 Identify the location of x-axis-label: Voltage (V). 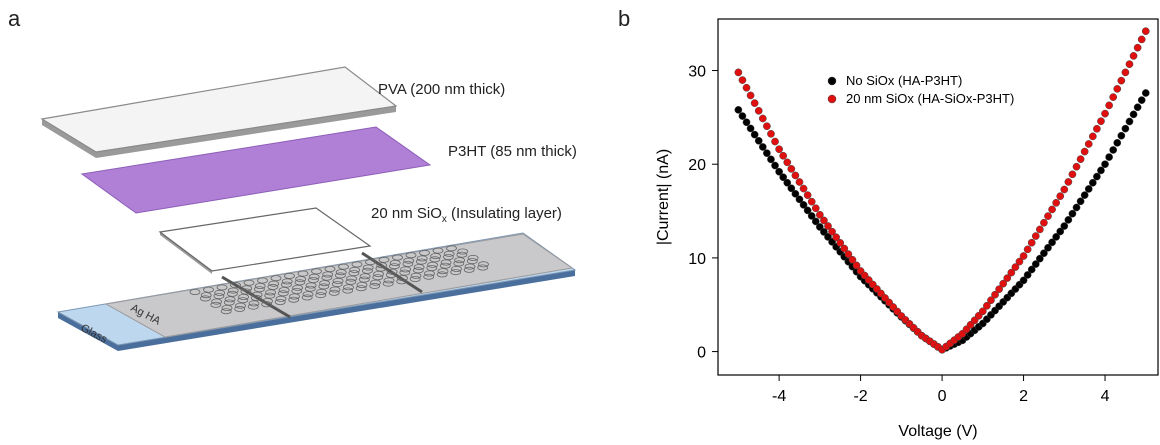
(937, 431).